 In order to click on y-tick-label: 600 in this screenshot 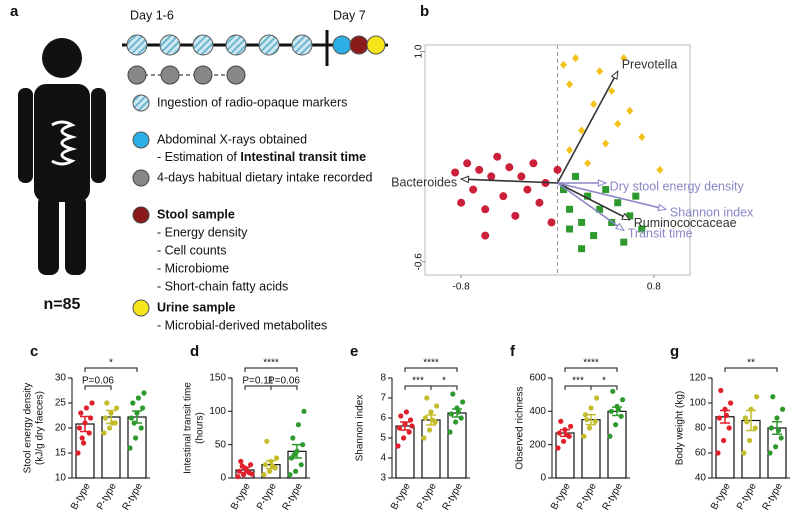, I will do `click(537, 378)`.